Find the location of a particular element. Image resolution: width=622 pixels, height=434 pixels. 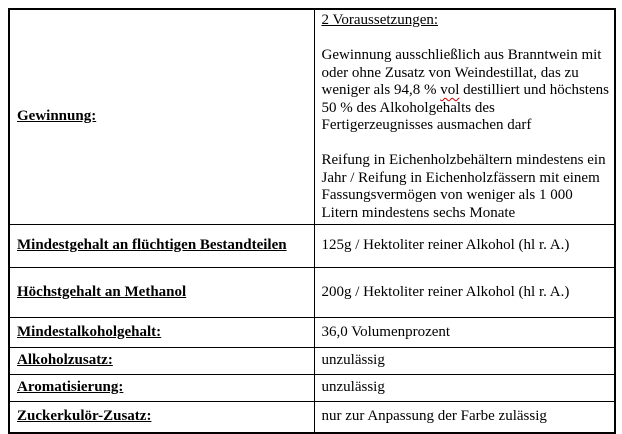

mindestalkoholgehalt-value-cell: 36,0 Volumenprozent is located at coordinates (464, 332).